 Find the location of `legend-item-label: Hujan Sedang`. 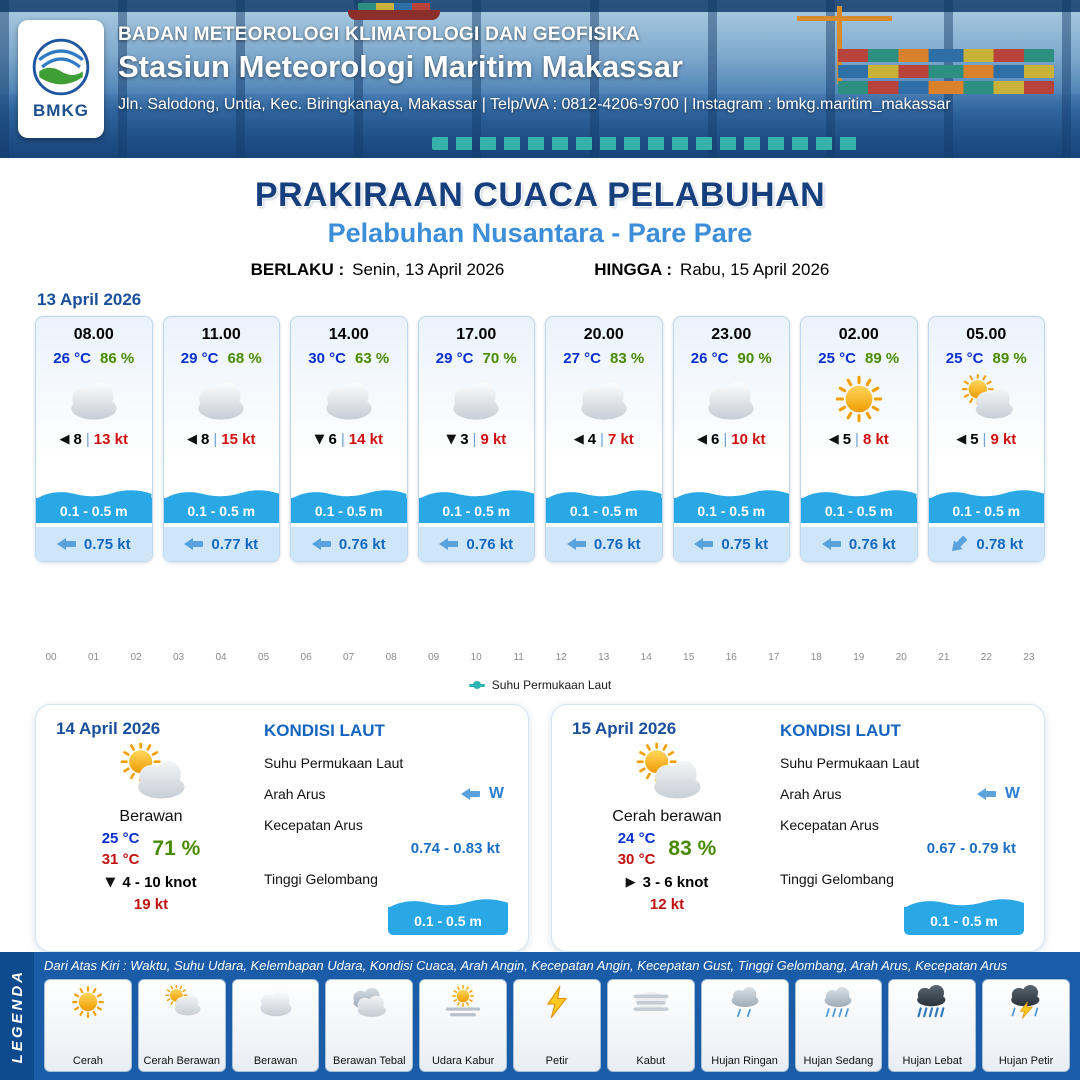

legend-item-label: Hujan Sedang is located at coordinates (838, 1060).